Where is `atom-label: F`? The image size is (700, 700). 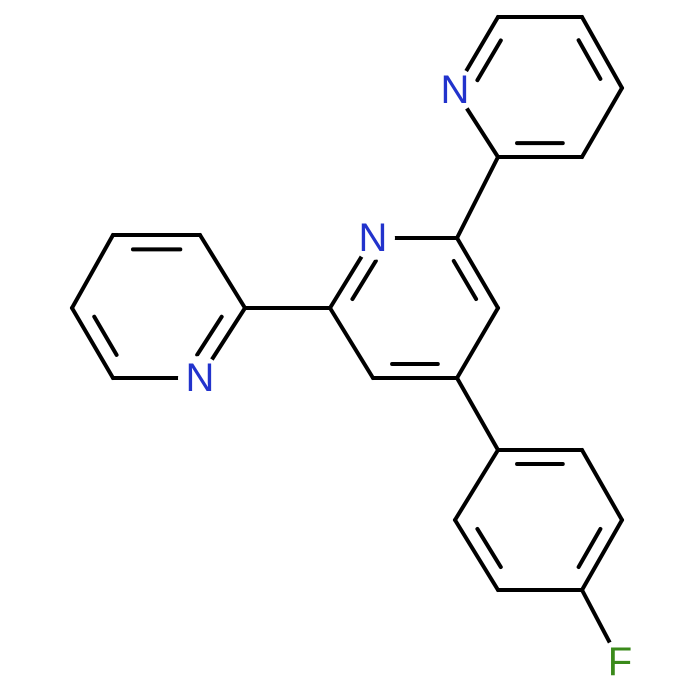
atom-label: F is located at coordinates (620, 662).